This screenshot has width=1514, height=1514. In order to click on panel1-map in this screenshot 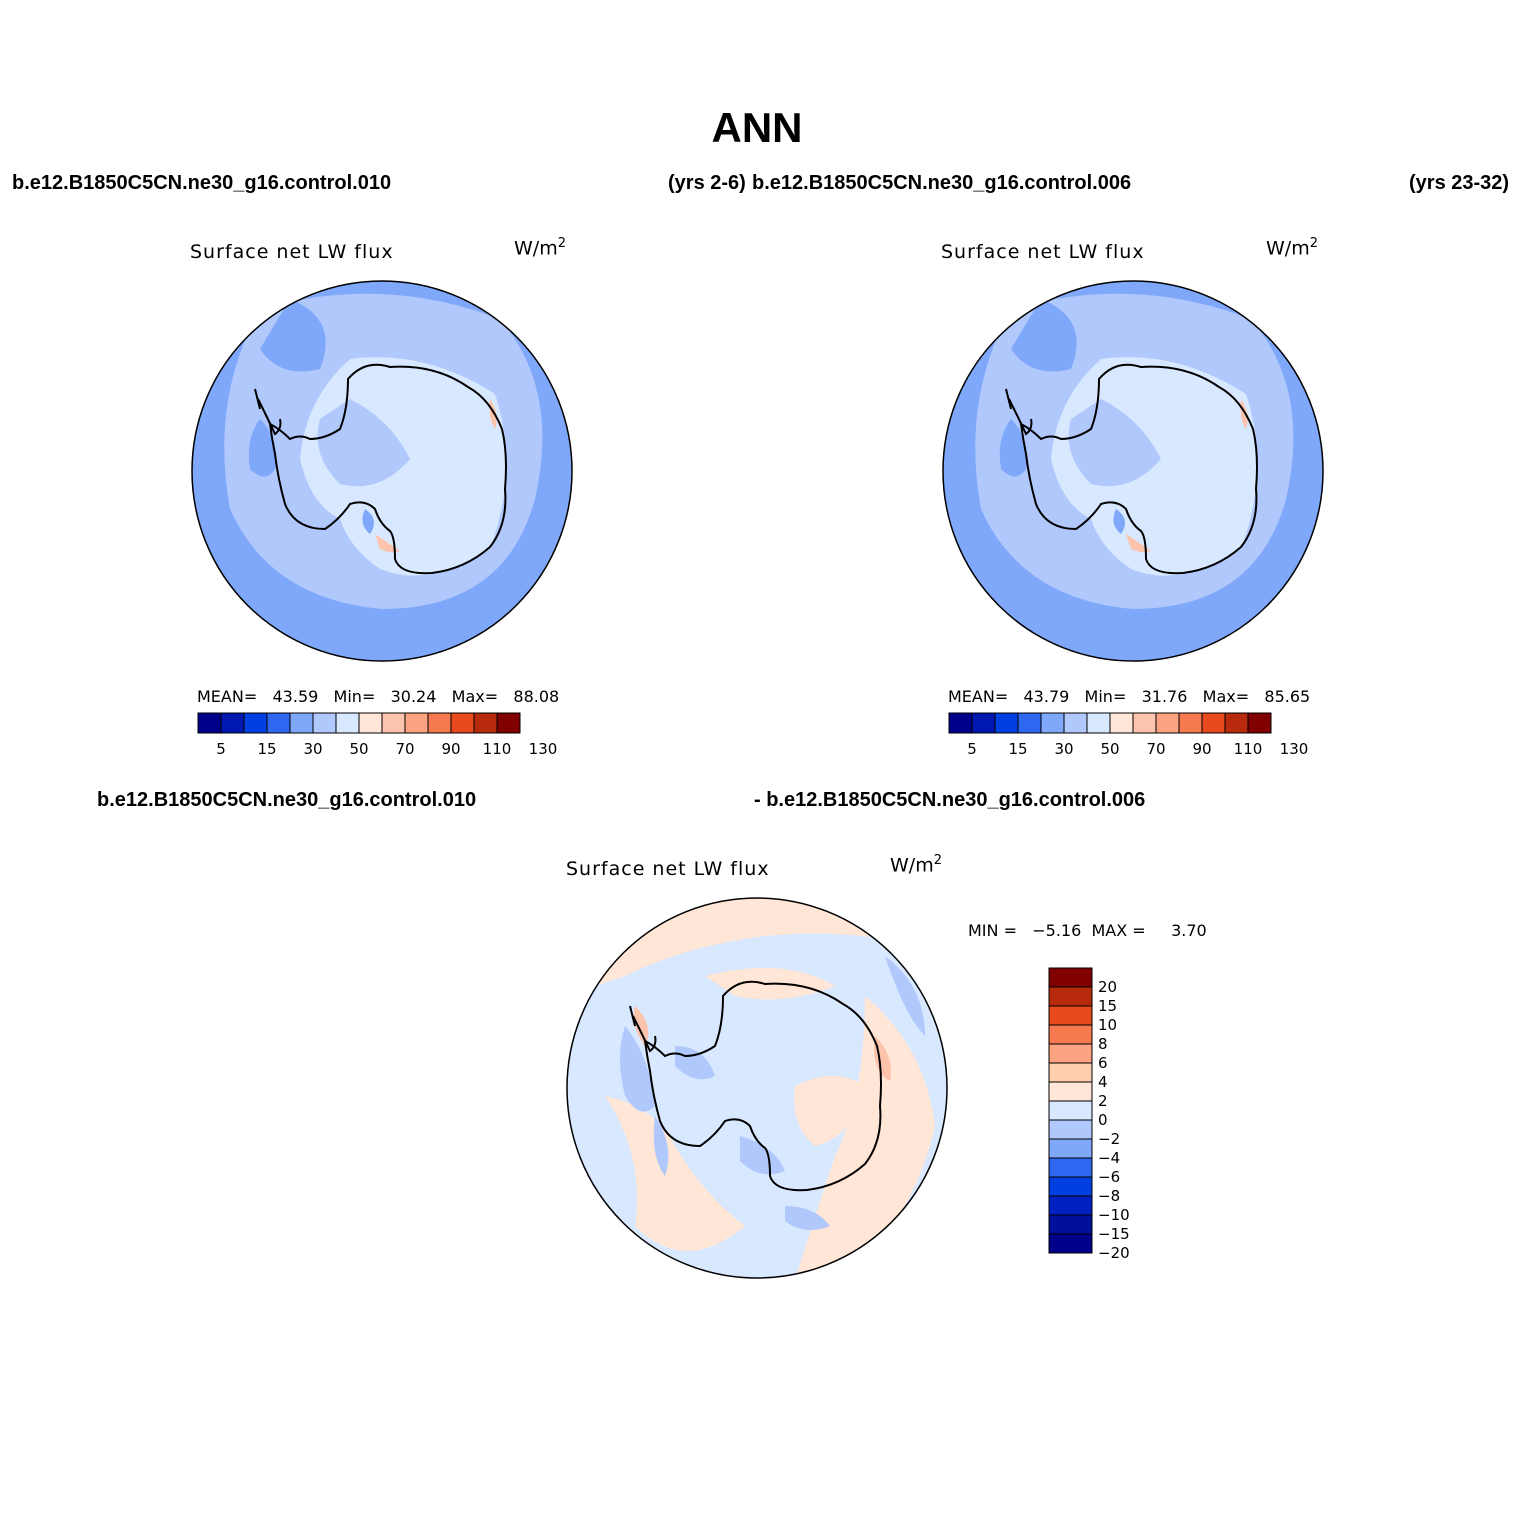, I will do `click(382, 471)`.